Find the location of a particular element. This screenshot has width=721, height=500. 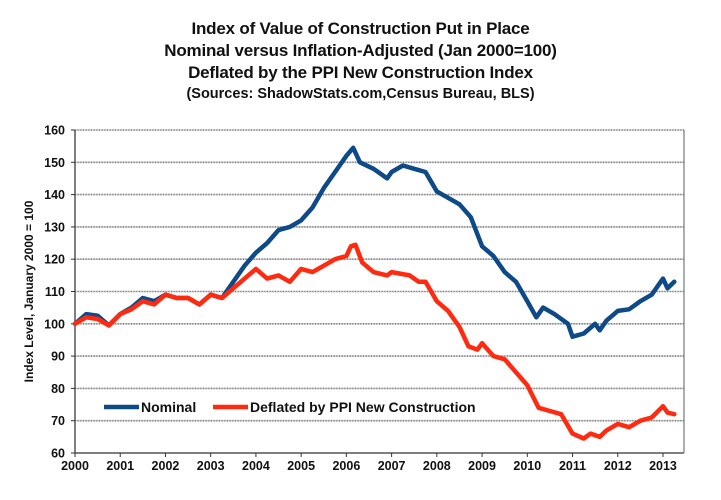

y-tick-label: 110 is located at coordinates (55, 292).